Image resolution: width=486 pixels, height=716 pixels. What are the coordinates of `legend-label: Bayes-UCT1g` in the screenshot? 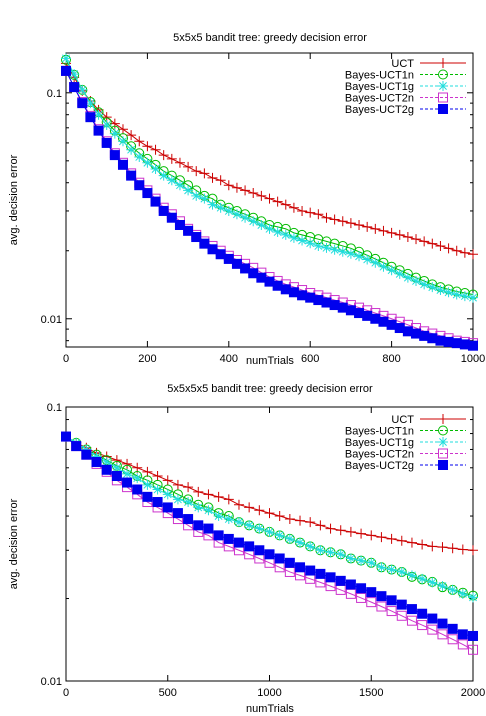 It's located at (379, 87).